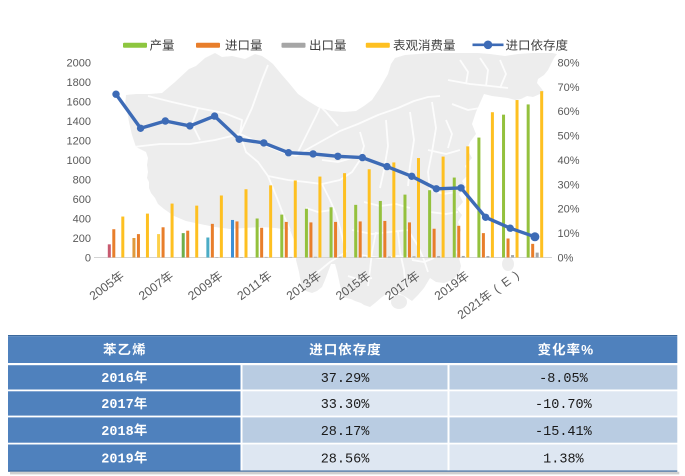 The height and width of the screenshot is (476, 685). I want to click on svg-text: 37.29%, so click(346, 379).